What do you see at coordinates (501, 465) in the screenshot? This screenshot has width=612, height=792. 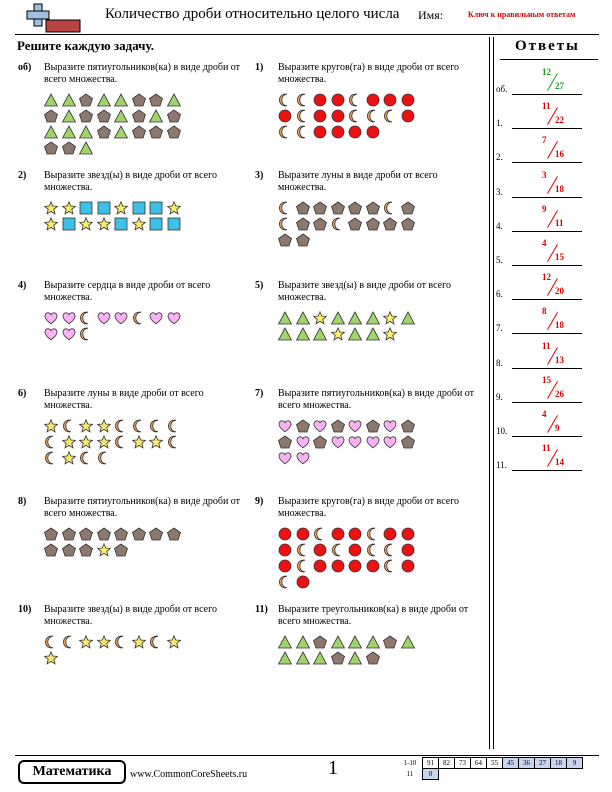 I see `answer-label: 11.` at bounding box center [501, 465].